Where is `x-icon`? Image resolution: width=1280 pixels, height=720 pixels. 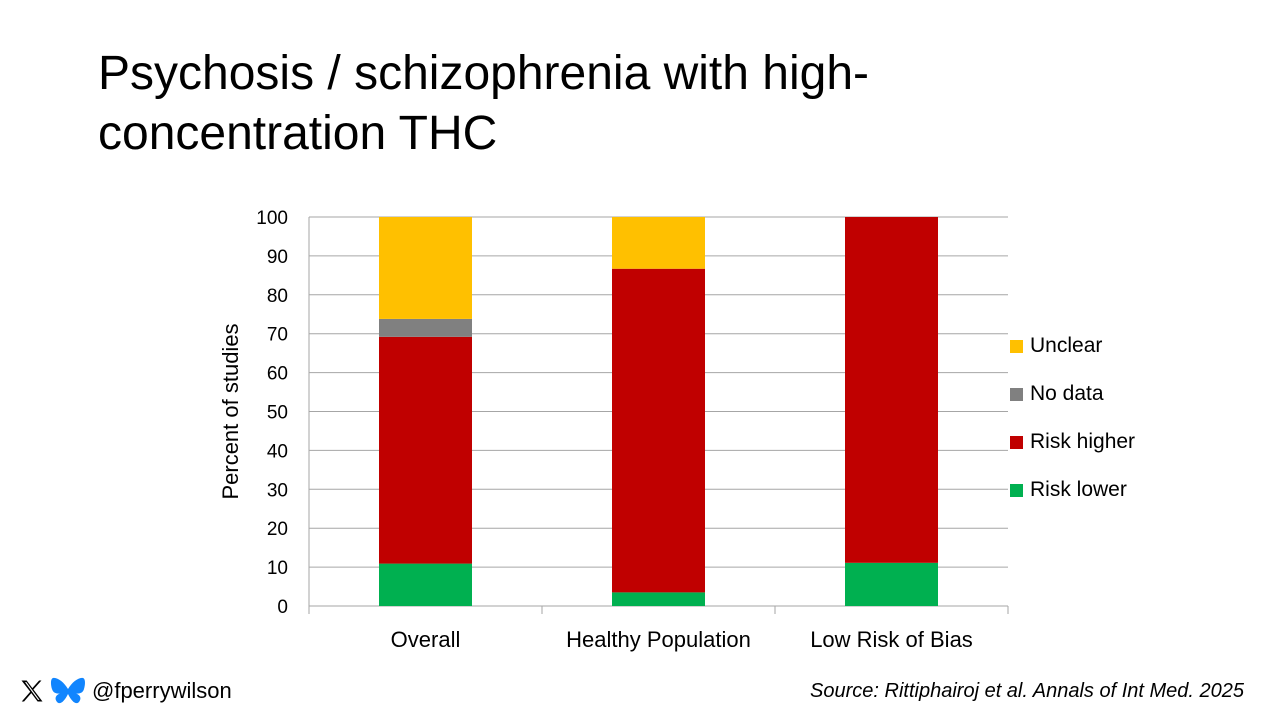
x-icon is located at coordinates (32, 691).